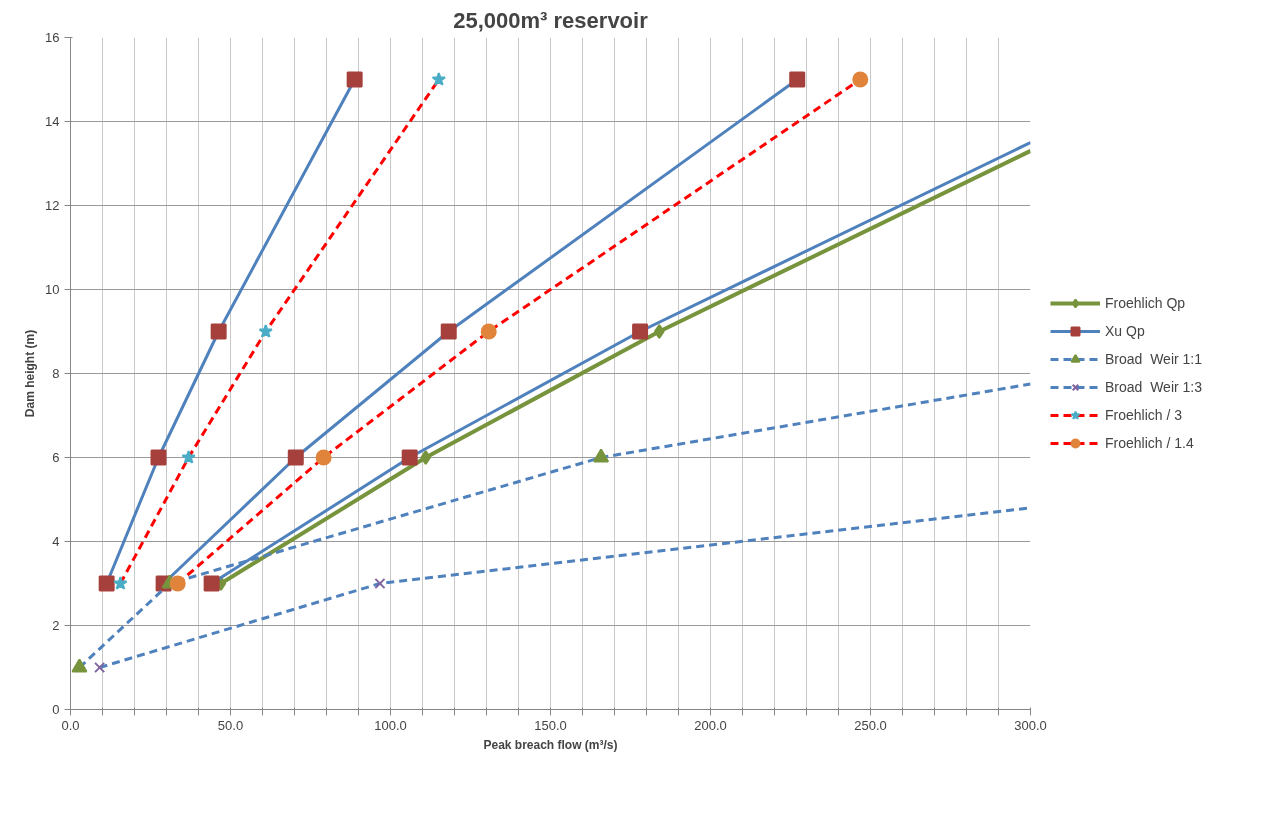  Describe the element at coordinates (550, 744) in the screenshot. I see `x-axis-title: Peak breach flow (m³/s)` at that location.